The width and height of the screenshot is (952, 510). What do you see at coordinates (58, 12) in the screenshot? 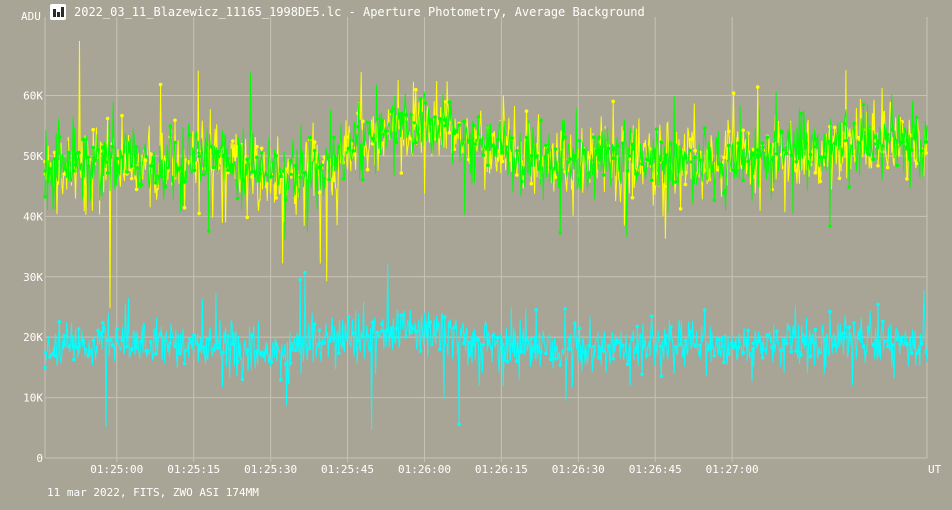
I see `chart-window-icon` at bounding box center [58, 12].